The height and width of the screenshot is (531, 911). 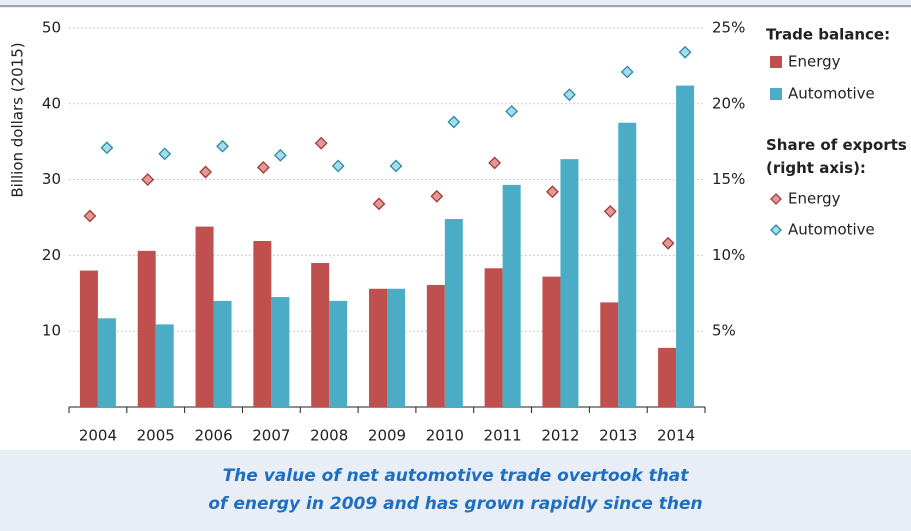 What do you see at coordinates (51, 28) in the screenshot?
I see `y-tick-label: 50` at bounding box center [51, 28].